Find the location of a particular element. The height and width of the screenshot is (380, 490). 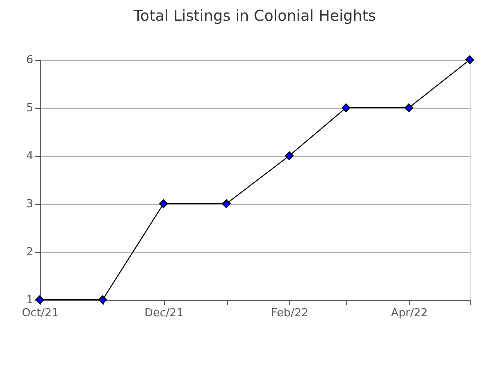

y-tick-label: 4 is located at coordinates (30, 156).